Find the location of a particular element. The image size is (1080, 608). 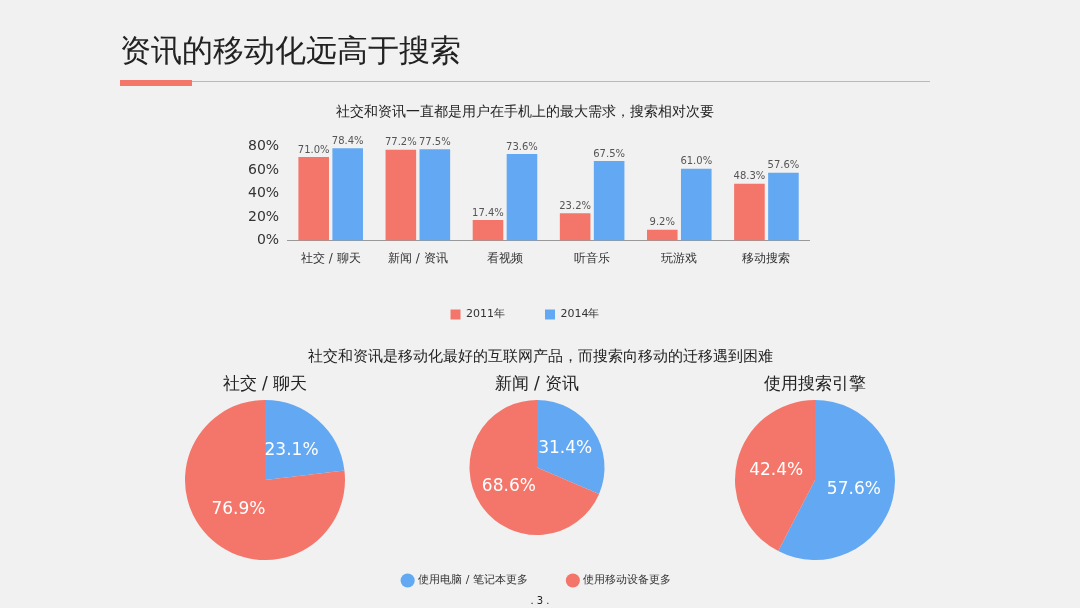

data-label: 76.9% is located at coordinates (238, 508).